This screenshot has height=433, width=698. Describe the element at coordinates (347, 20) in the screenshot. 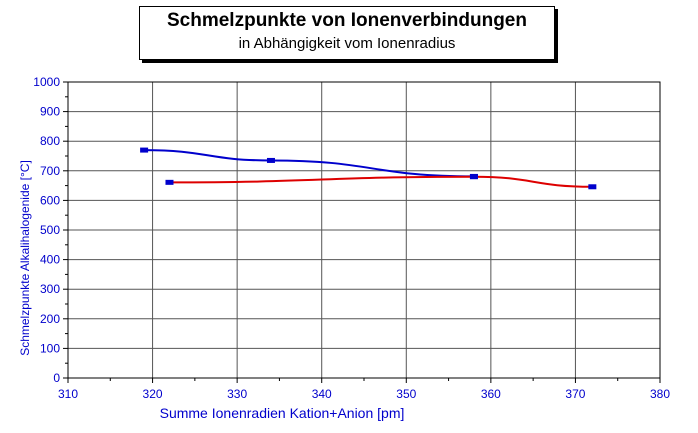

I see `chart-title: Schmelzpunkte von Ionenverbindungen` at that location.